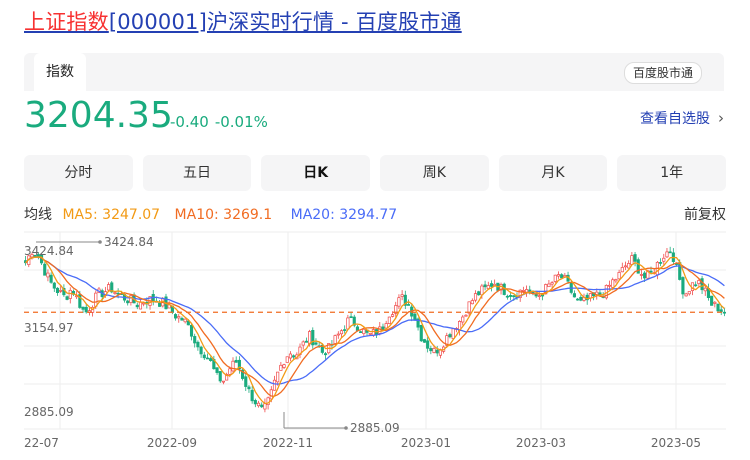  Describe the element at coordinates (705, 215) in the screenshot. I see `adjust-mode-button: 前复权` at that location.